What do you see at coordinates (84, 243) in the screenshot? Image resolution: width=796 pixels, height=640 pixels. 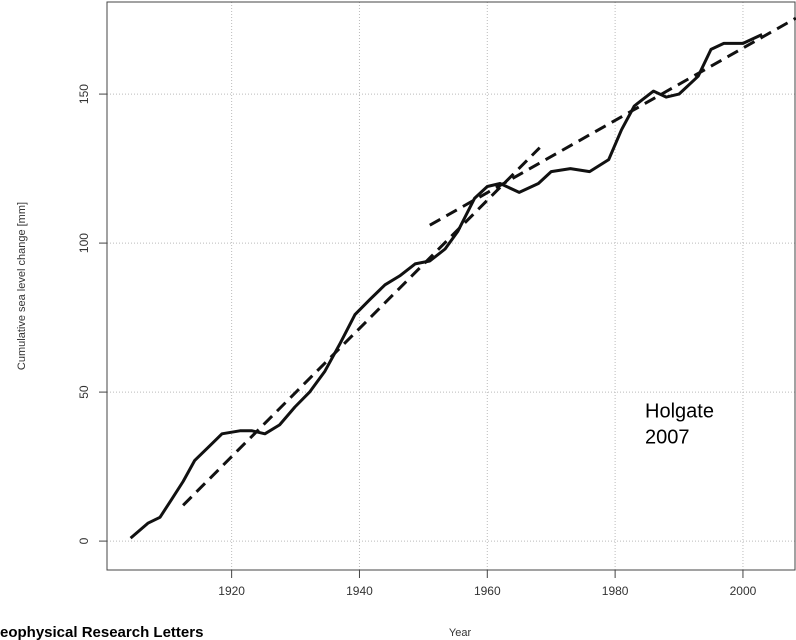 I see `y-tick-label: 100` at bounding box center [84, 243].